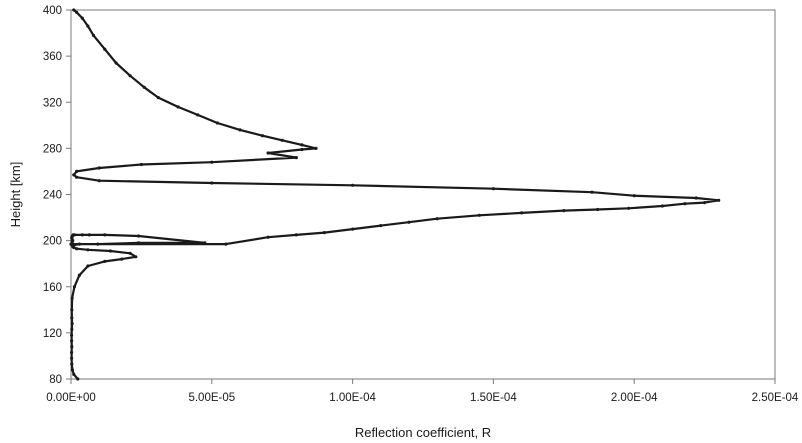 Image resolution: width=802 pixels, height=443 pixels. I want to click on y-tick-label: 120, so click(52, 334).